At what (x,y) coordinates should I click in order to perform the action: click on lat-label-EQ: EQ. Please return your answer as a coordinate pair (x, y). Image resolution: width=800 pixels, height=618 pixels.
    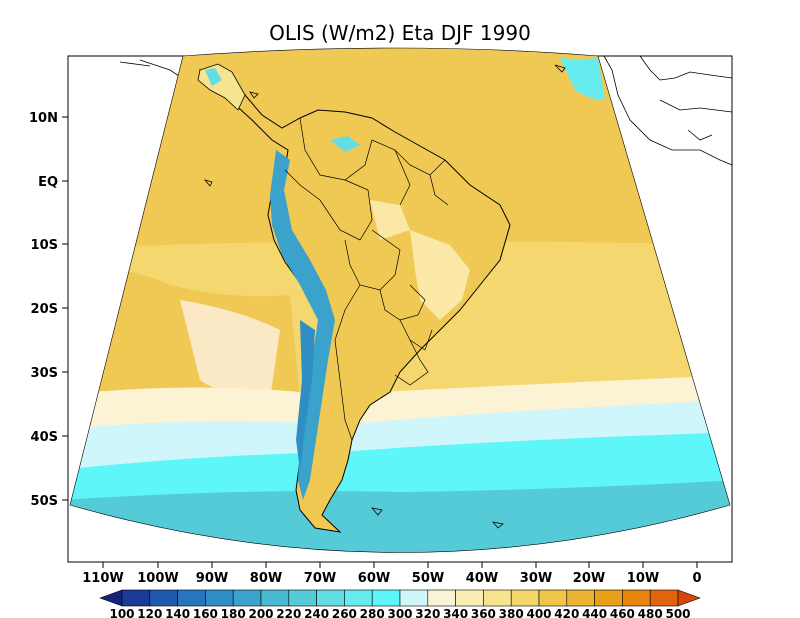
    Looking at the image, I should click on (48, 182).